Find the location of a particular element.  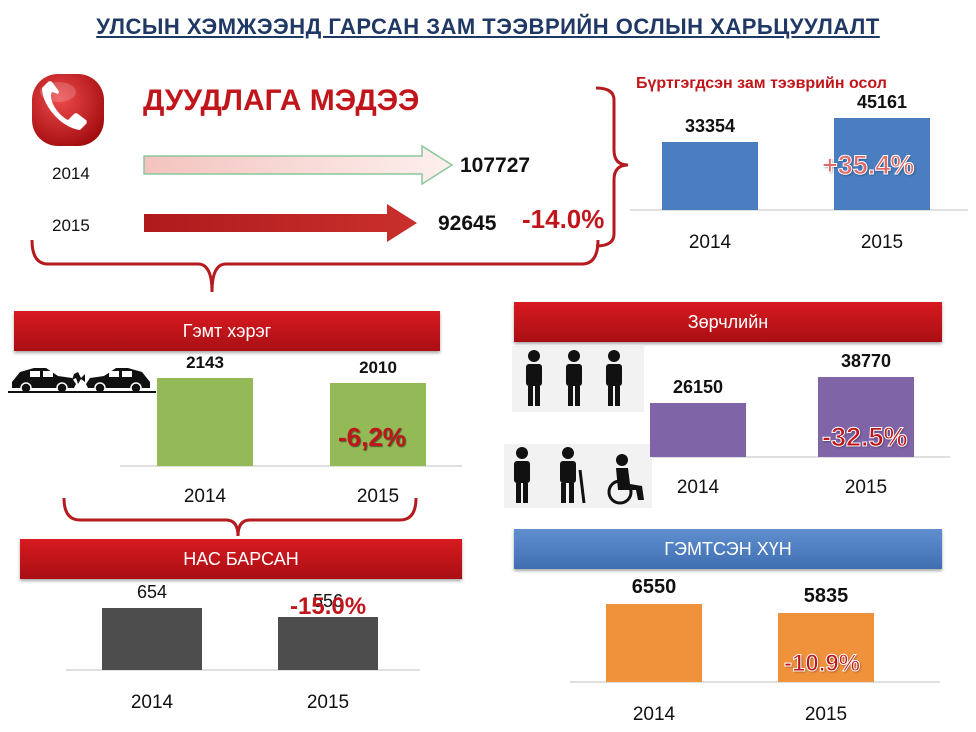

calls-value-2015: 92645 is located at coordinates (467, 223).